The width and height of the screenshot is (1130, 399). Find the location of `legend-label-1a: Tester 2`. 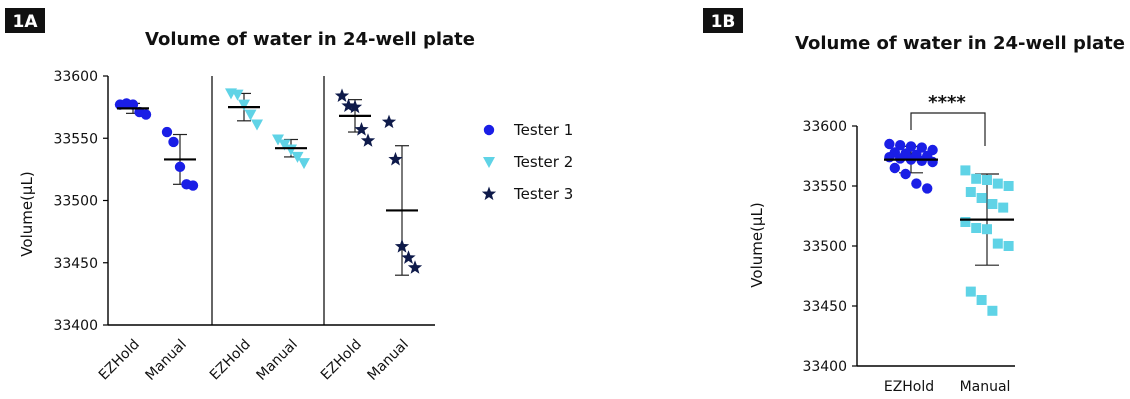

legend-label-1a: Tester 2 is located at coordinates (543, 162).